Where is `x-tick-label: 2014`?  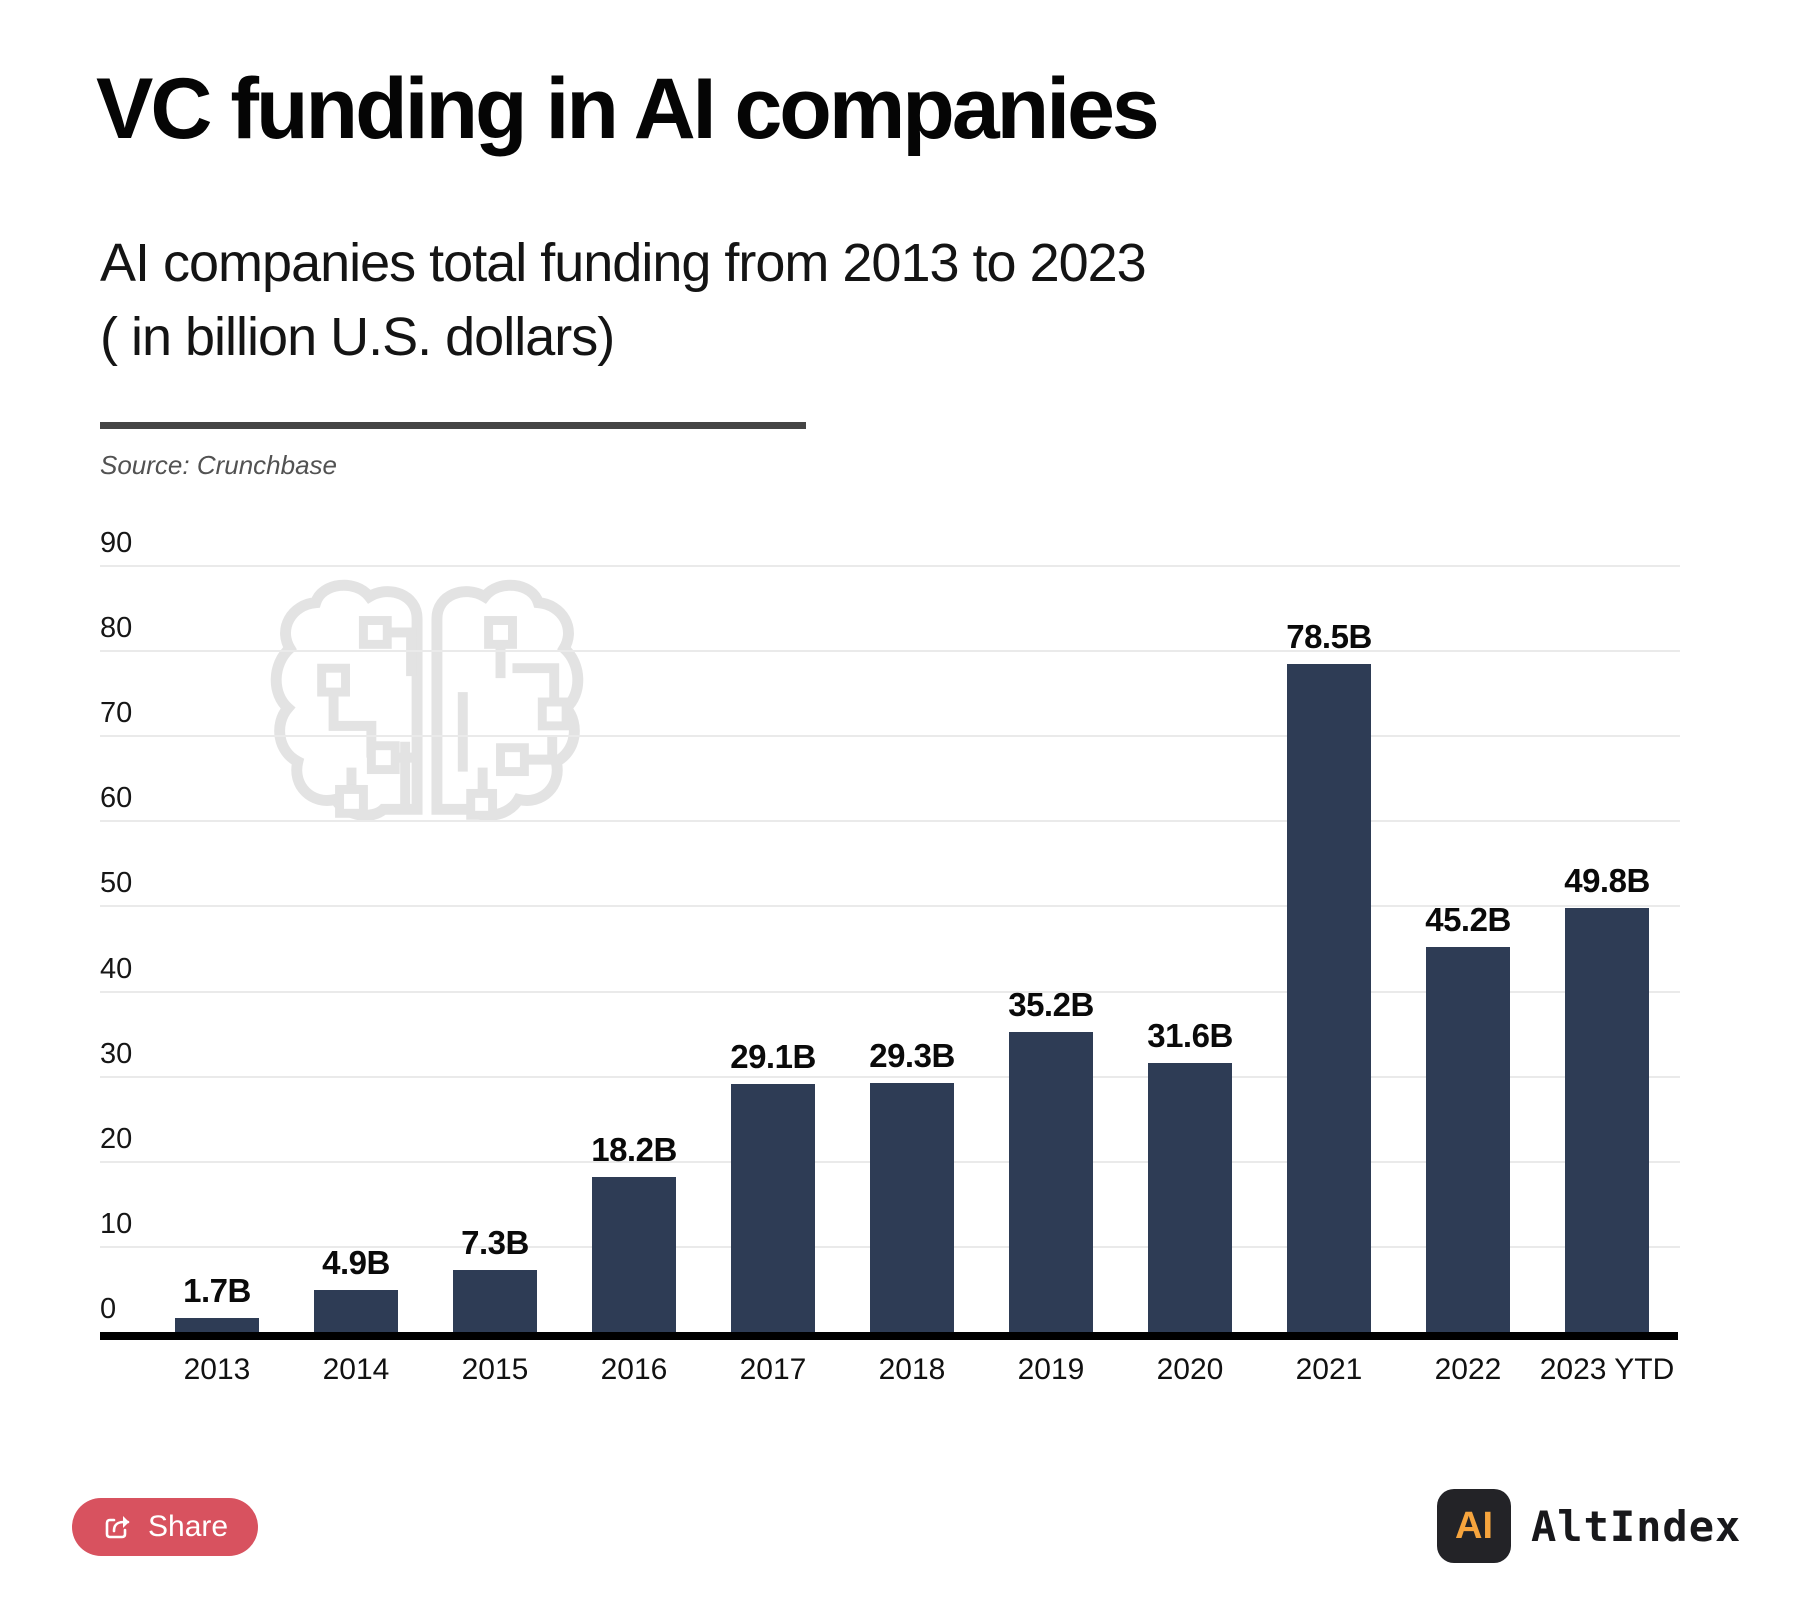 x-tick-label: 2014 is located at coordinates (356, 1369).